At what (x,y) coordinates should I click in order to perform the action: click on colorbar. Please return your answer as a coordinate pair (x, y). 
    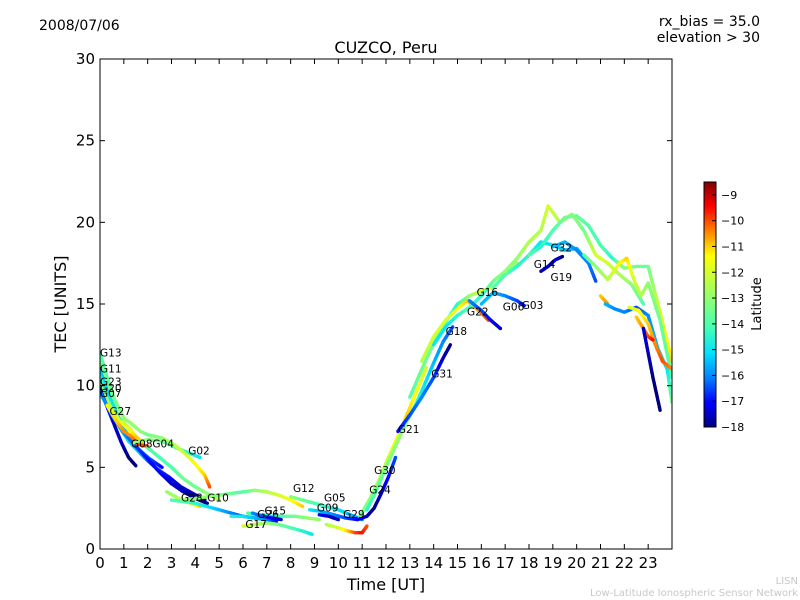
    Looking at the image, I should click on (710, 304).